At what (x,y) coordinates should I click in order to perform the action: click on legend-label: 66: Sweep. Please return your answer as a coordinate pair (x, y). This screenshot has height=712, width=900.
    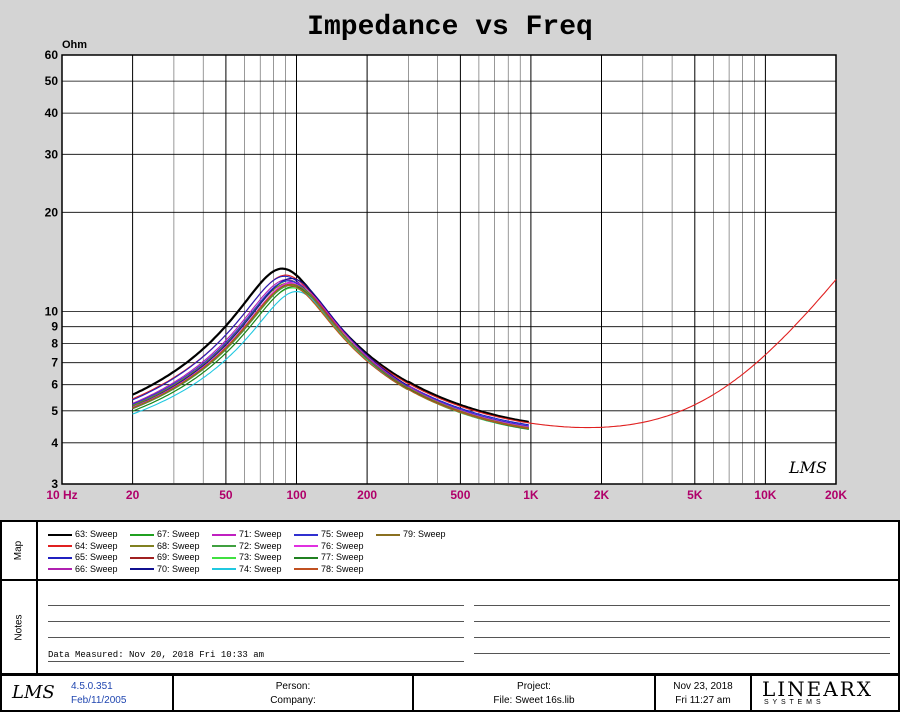
    Looking at the image, I should click on (96, 568).